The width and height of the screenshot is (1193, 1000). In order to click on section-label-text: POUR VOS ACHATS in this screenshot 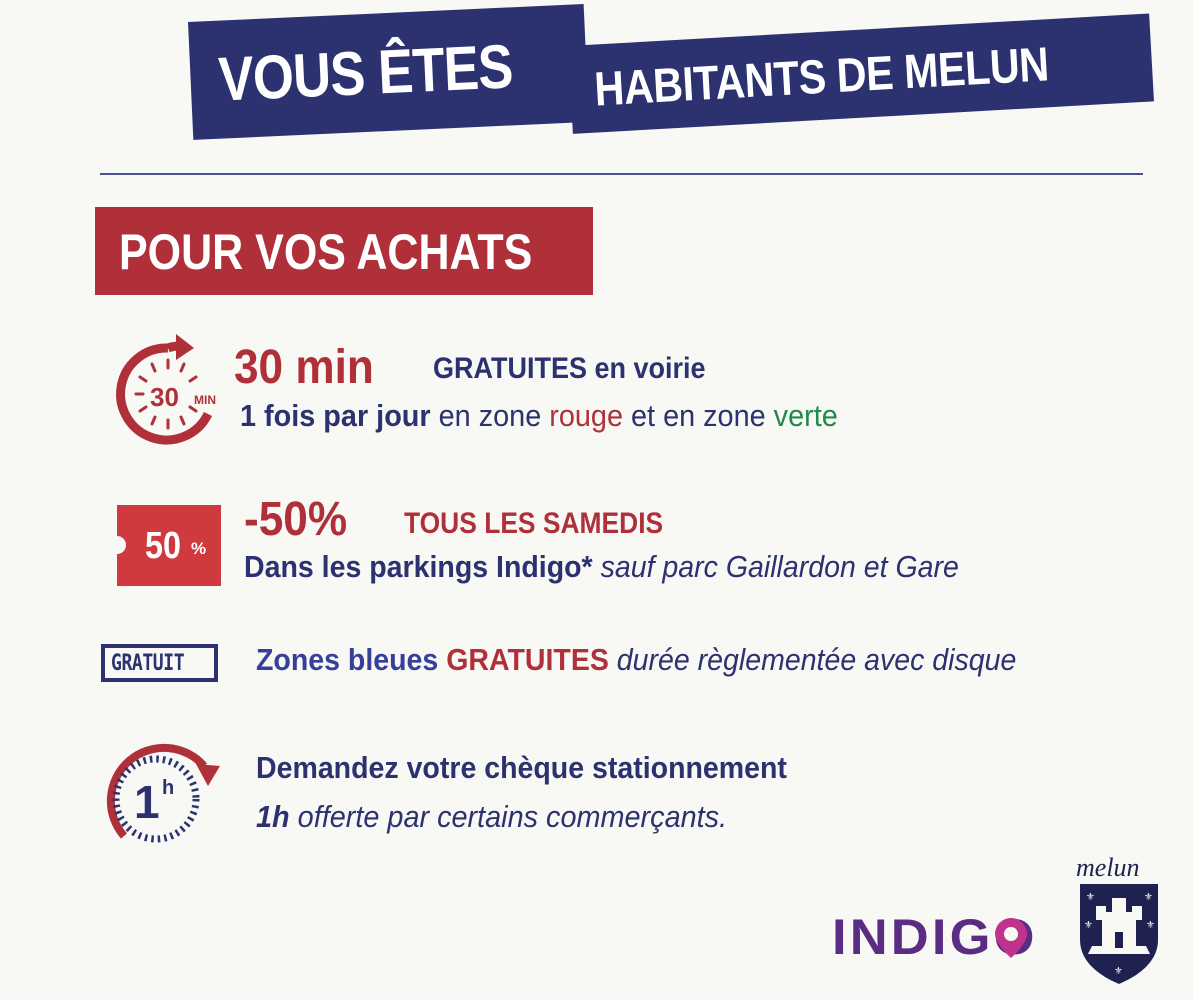, I will do `click(326, 252)`.